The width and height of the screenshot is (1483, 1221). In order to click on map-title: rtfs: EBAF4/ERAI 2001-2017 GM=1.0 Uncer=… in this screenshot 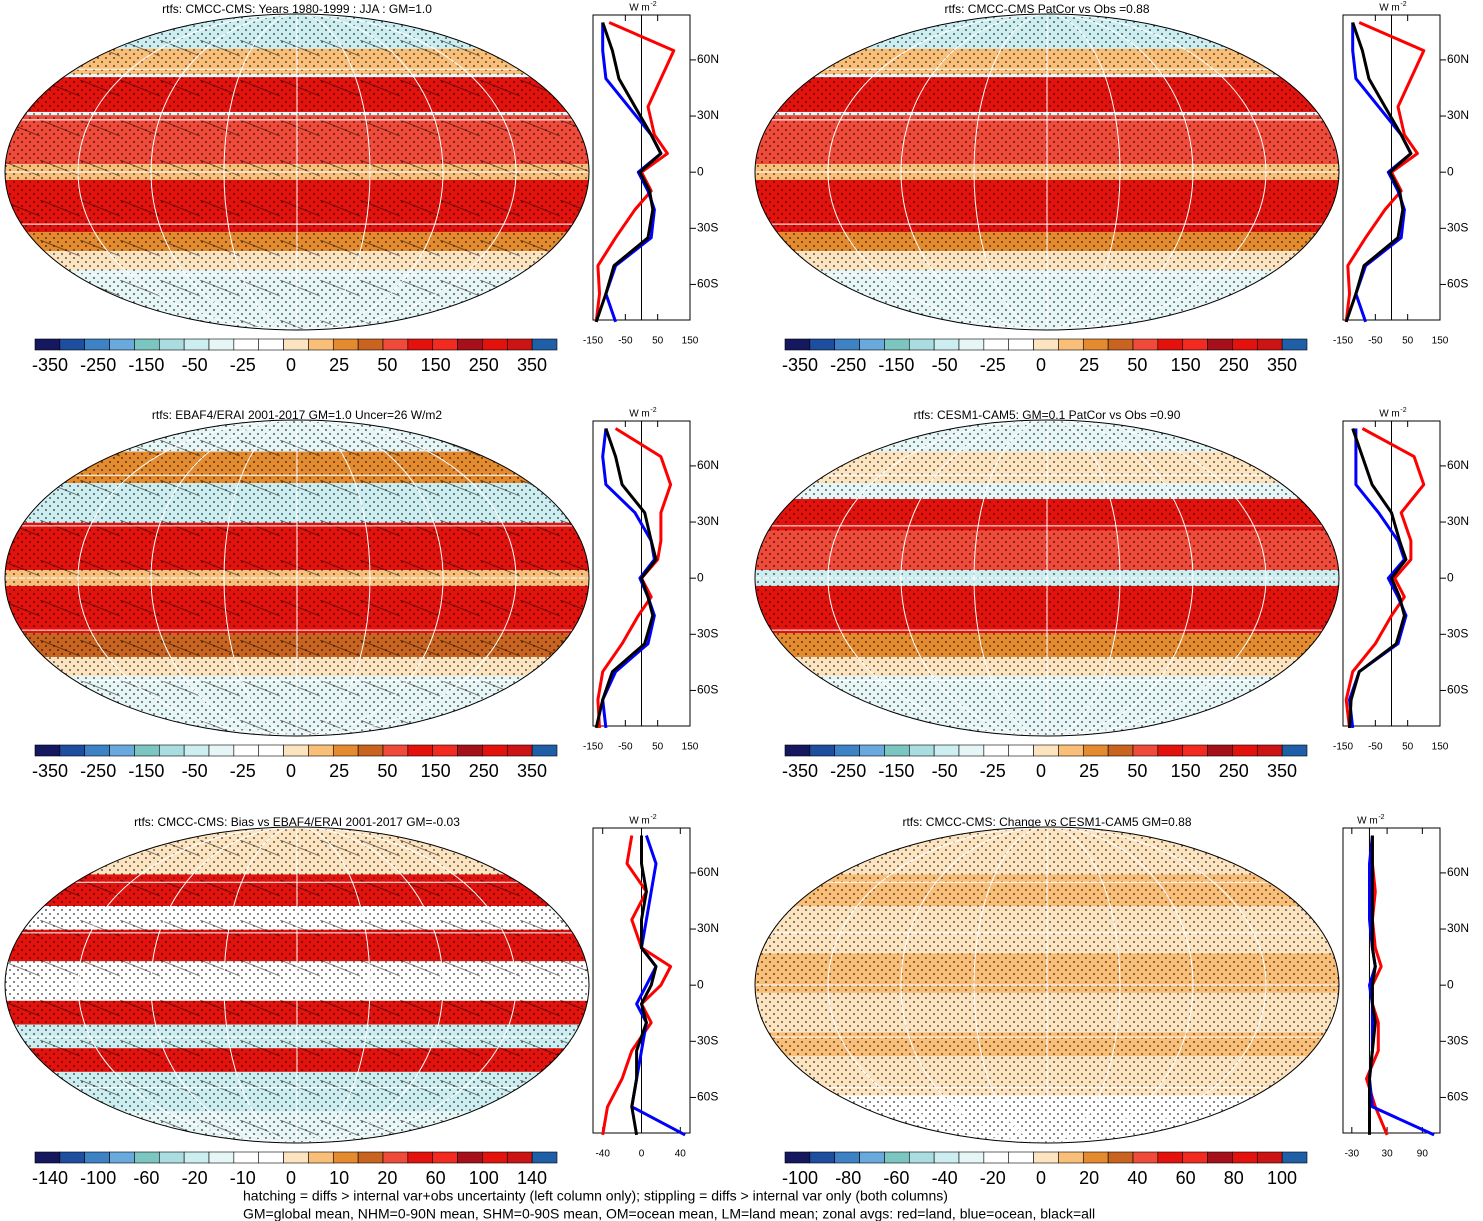, I will do `click(297, 415)`.